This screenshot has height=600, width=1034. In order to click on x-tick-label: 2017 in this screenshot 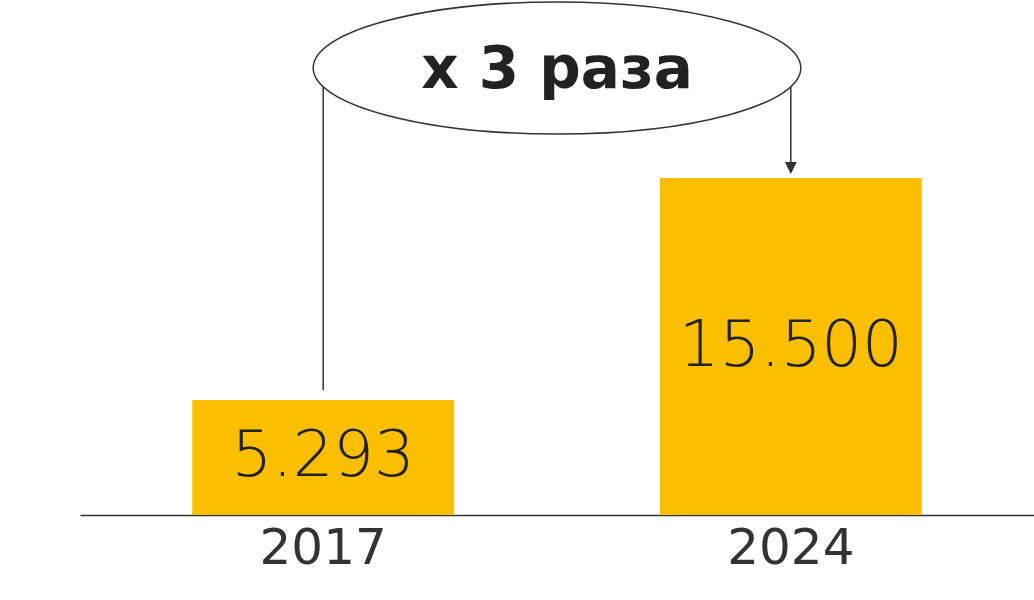, I will do `click(323, 546)`.